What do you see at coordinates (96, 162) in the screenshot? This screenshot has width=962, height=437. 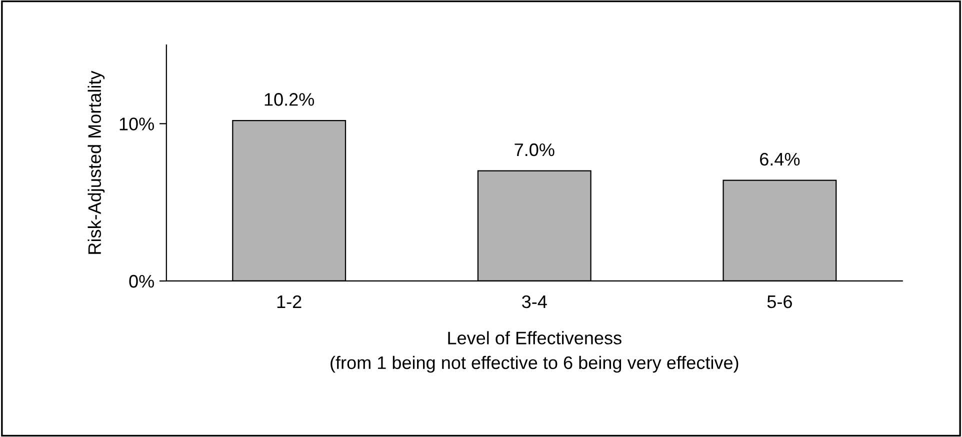 I see `y-axis-title: Risk-Adjusted Mortality` at bounding box center [96, 162].